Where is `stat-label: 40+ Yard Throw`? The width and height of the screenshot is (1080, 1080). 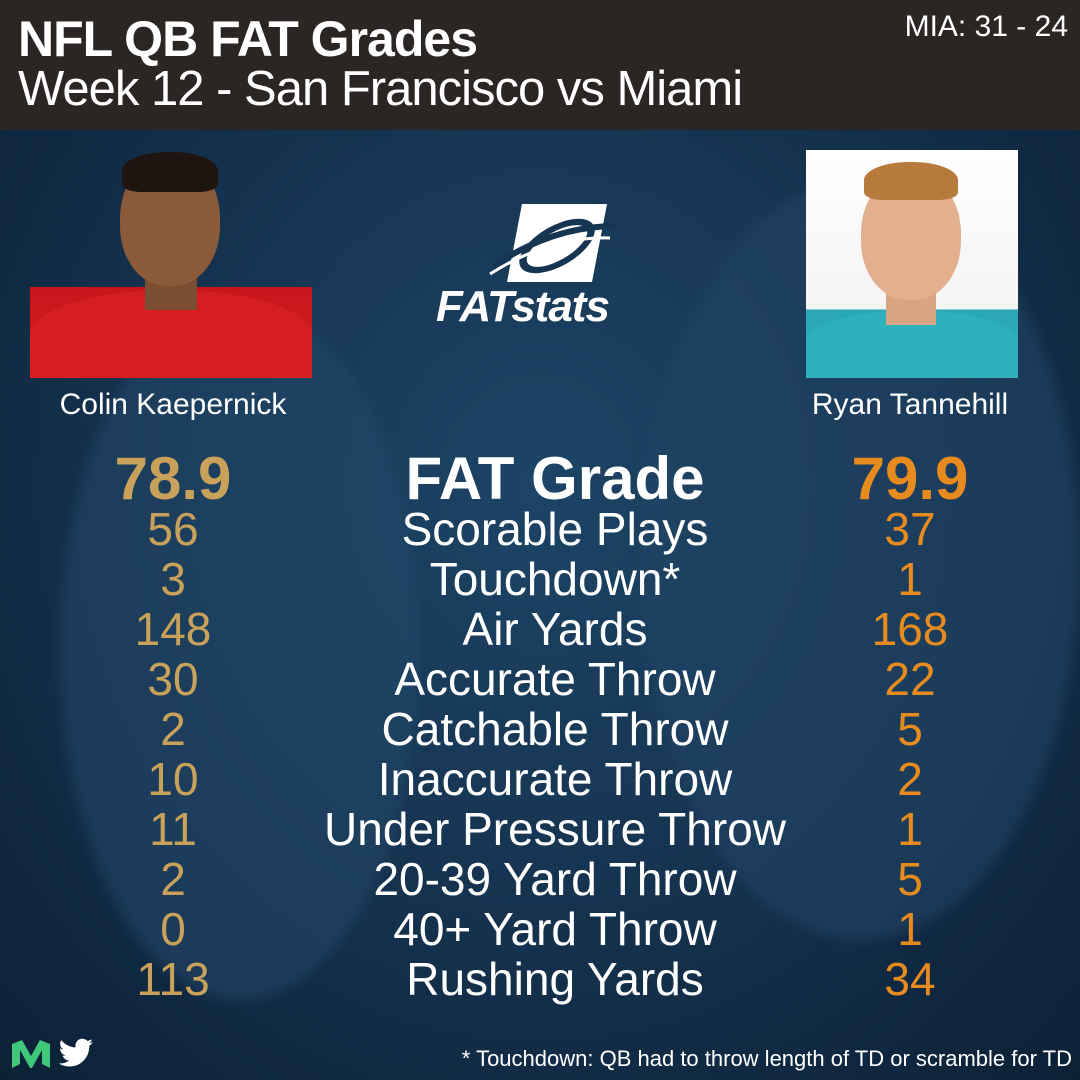
stat-label: 40+ Yard Throw is located at coordinates (555, 929).